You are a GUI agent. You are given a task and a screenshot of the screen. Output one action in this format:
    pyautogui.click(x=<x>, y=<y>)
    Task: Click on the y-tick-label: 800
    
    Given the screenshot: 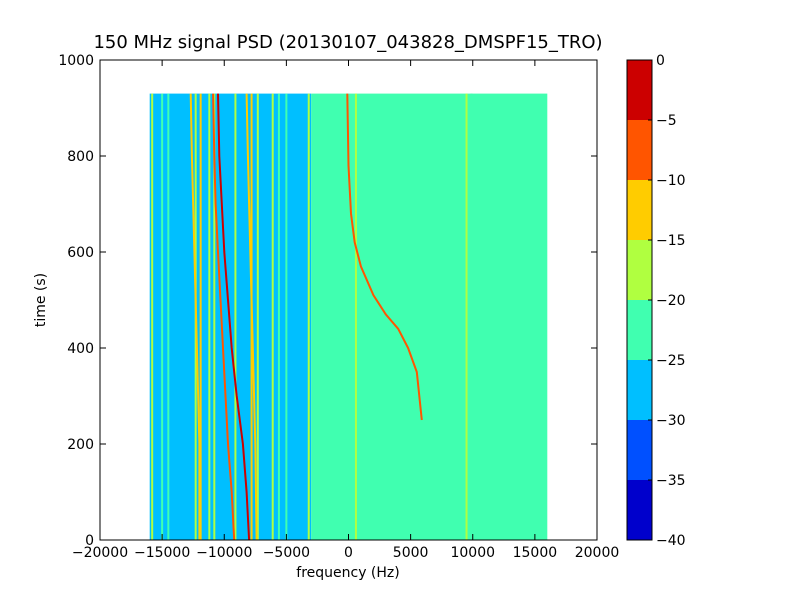 What is the action you would take?
    pyautogui.click(x=80, y=157)
    